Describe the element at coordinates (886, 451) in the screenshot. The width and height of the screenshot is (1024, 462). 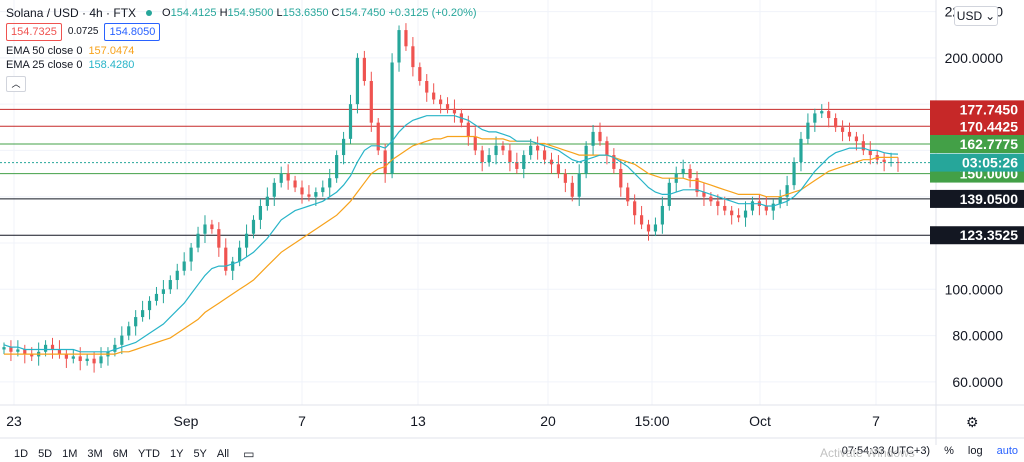
I see `utc-clock: 07:54:33 (UTC+3)` at that location.